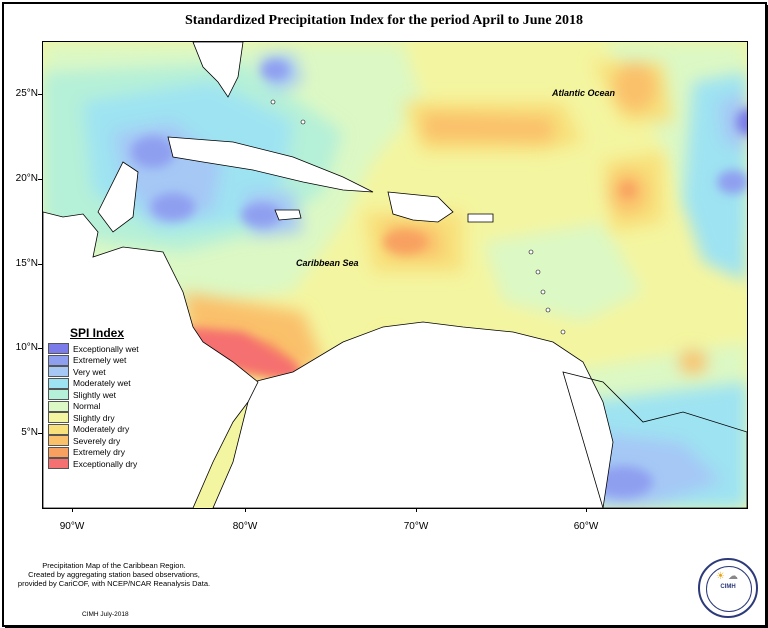 This screenshot has height=628, width=768. I want to click on lat-tick-25n: 25°N, so click(26, 93).